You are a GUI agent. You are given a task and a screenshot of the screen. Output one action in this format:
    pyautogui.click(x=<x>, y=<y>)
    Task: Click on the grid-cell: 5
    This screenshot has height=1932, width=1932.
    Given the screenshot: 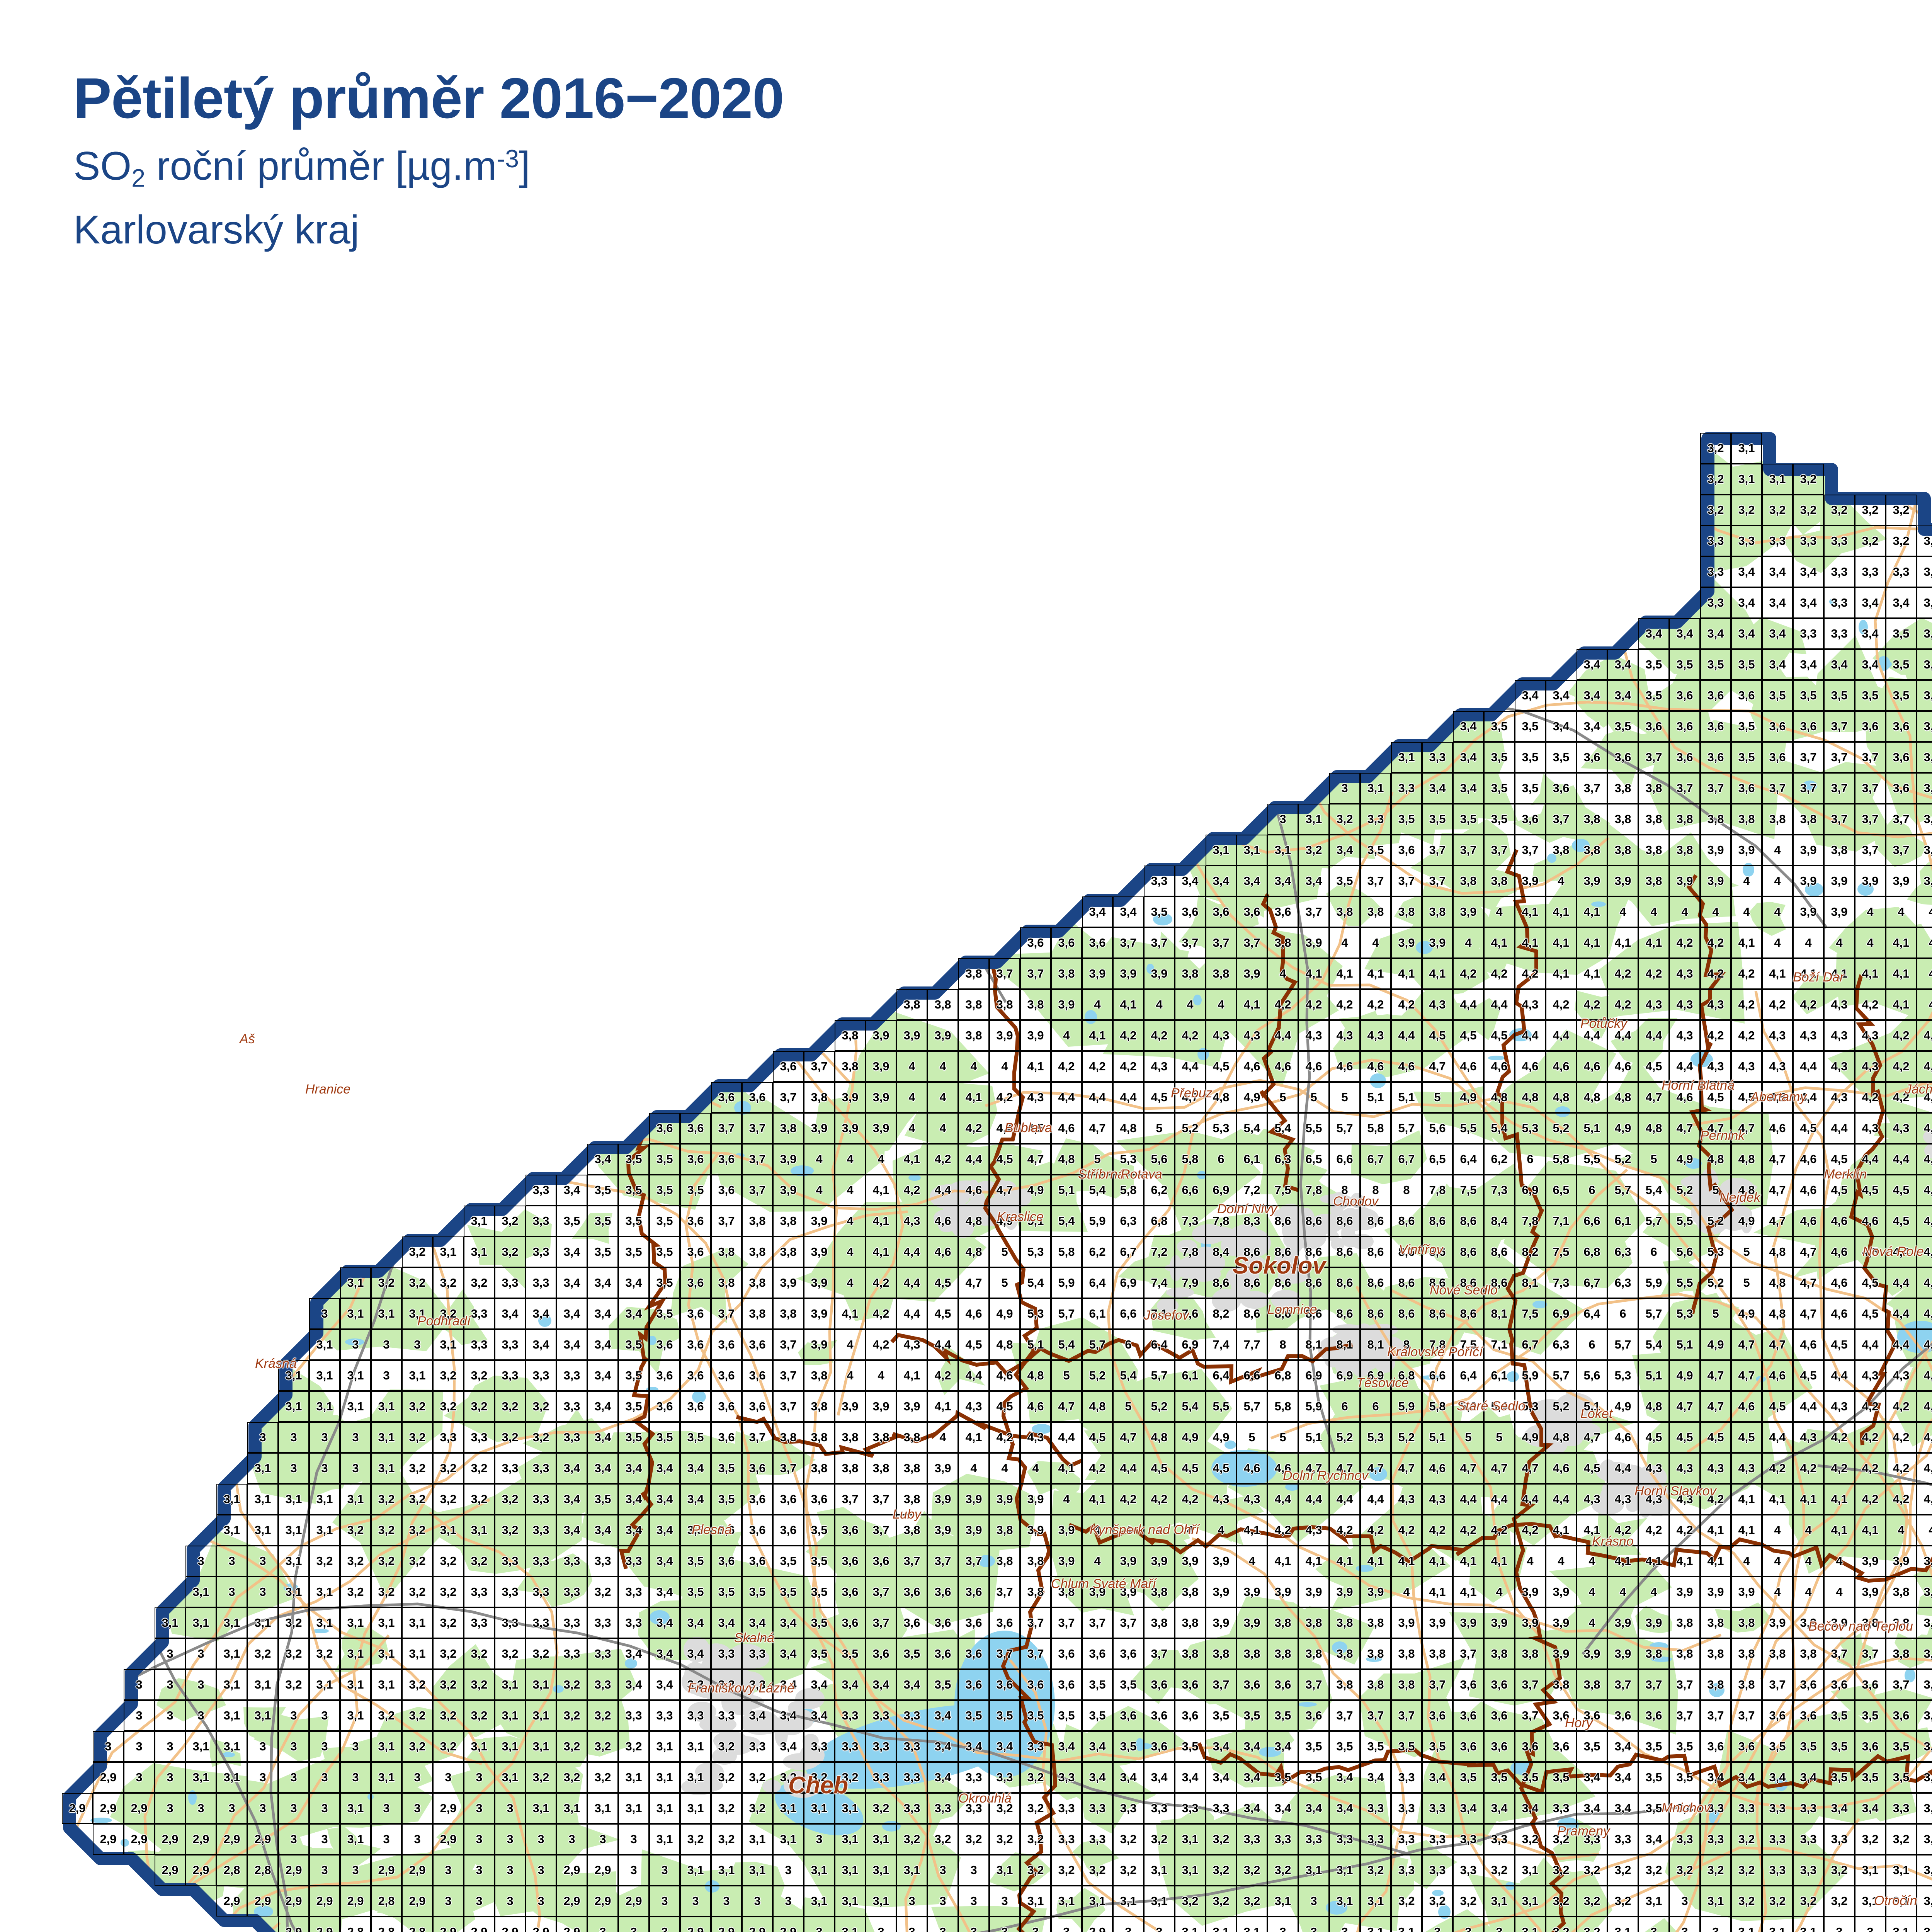 What is the action you would take?
    pyautogui.click(x=1283, y=1098)
    